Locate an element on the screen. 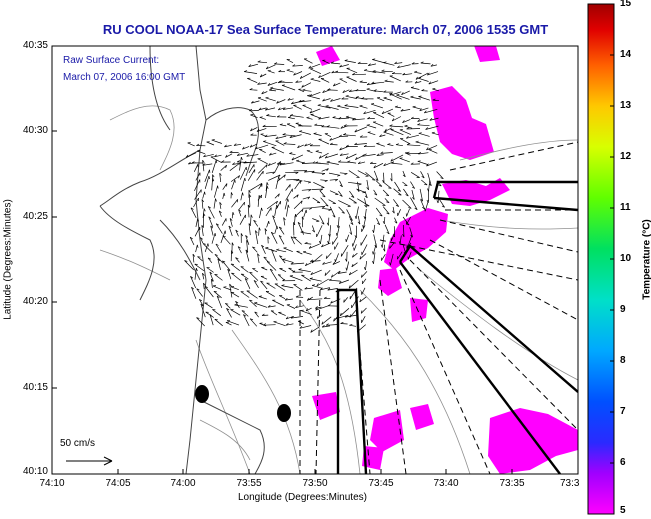  xtick-label: 73:3 is located at coordinates (570, 483).